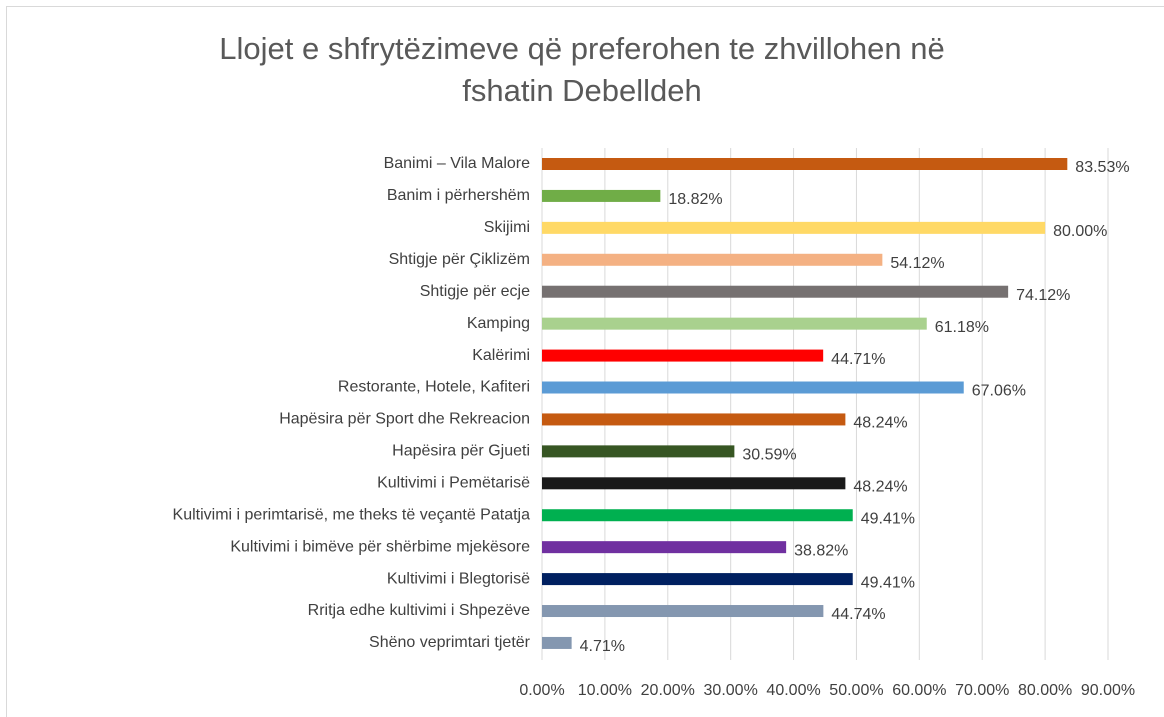  Describe the element at coordinates (1045, 690) in the screenshot. I see `x-tick-label: 80.00%` at that location.